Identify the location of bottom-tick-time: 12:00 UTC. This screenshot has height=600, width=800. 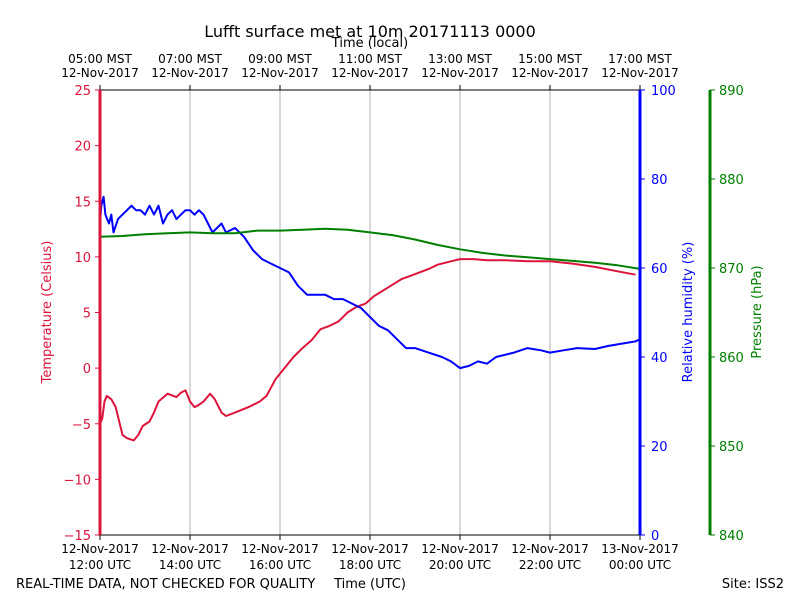
(100, 565).